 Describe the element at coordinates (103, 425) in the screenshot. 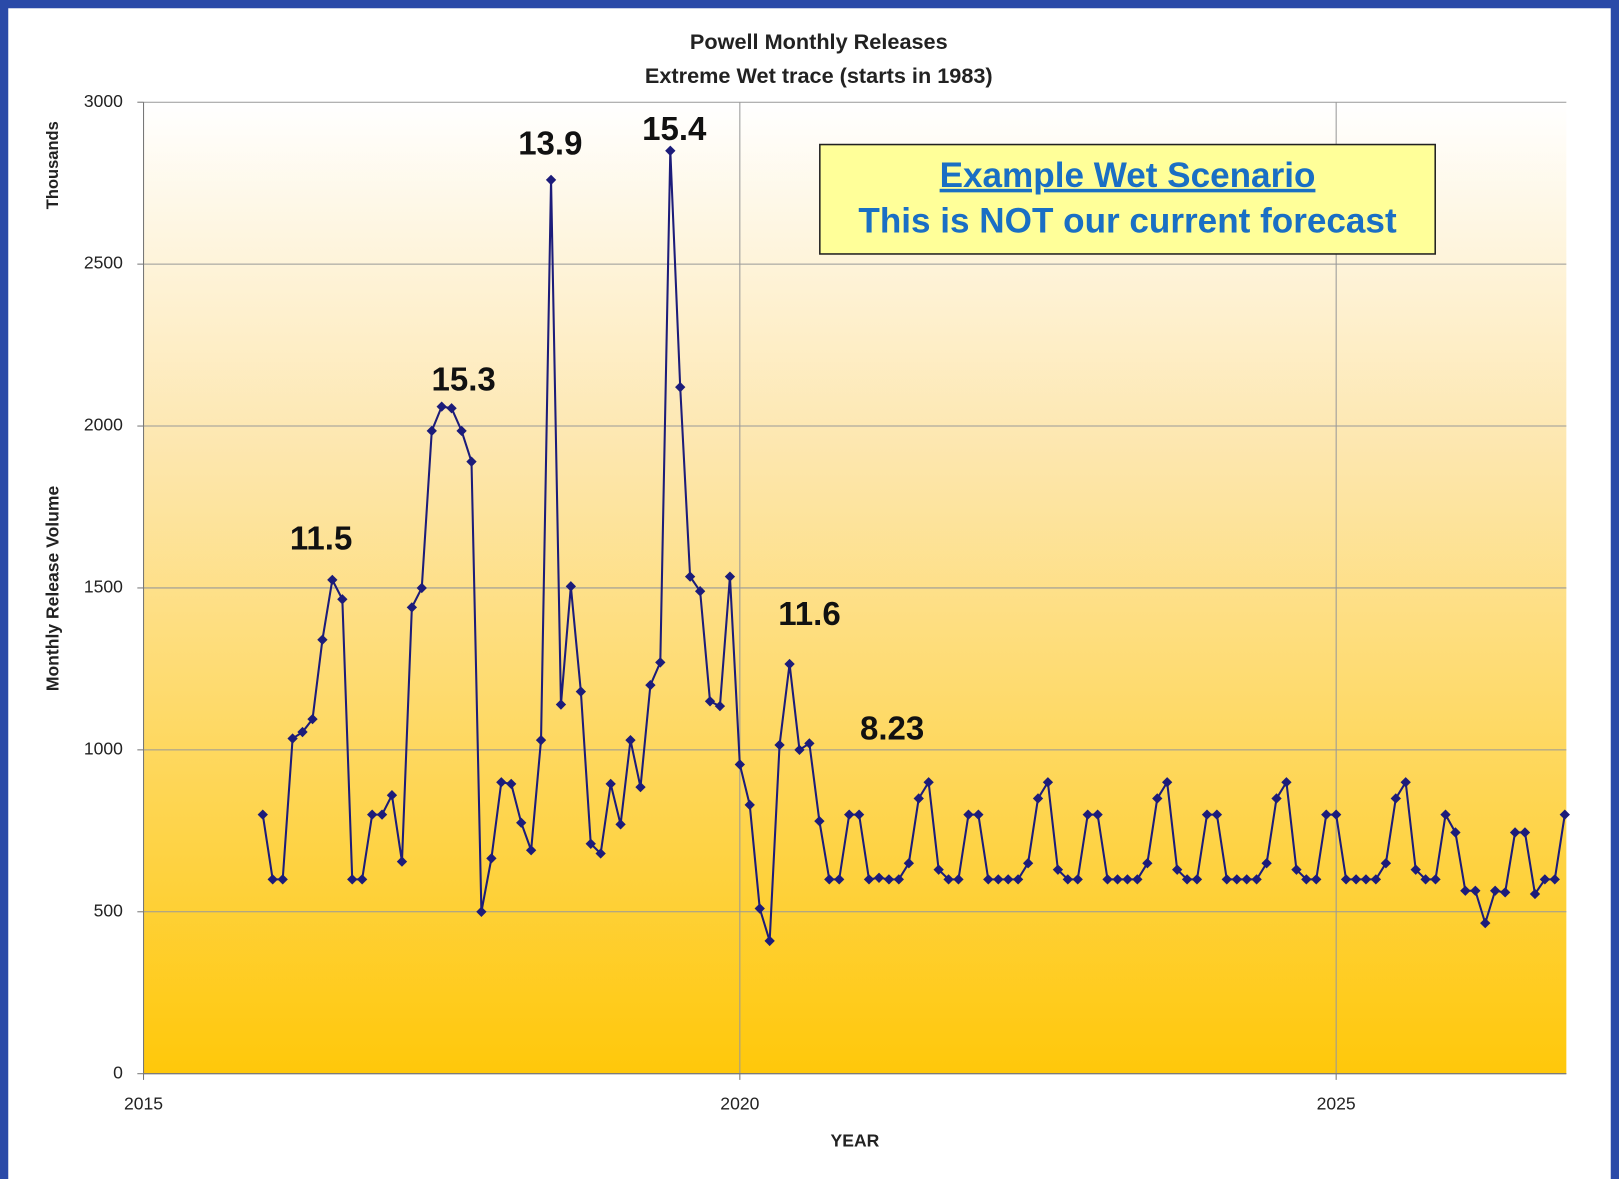

I see `y-tick-label: 2000` at that location.